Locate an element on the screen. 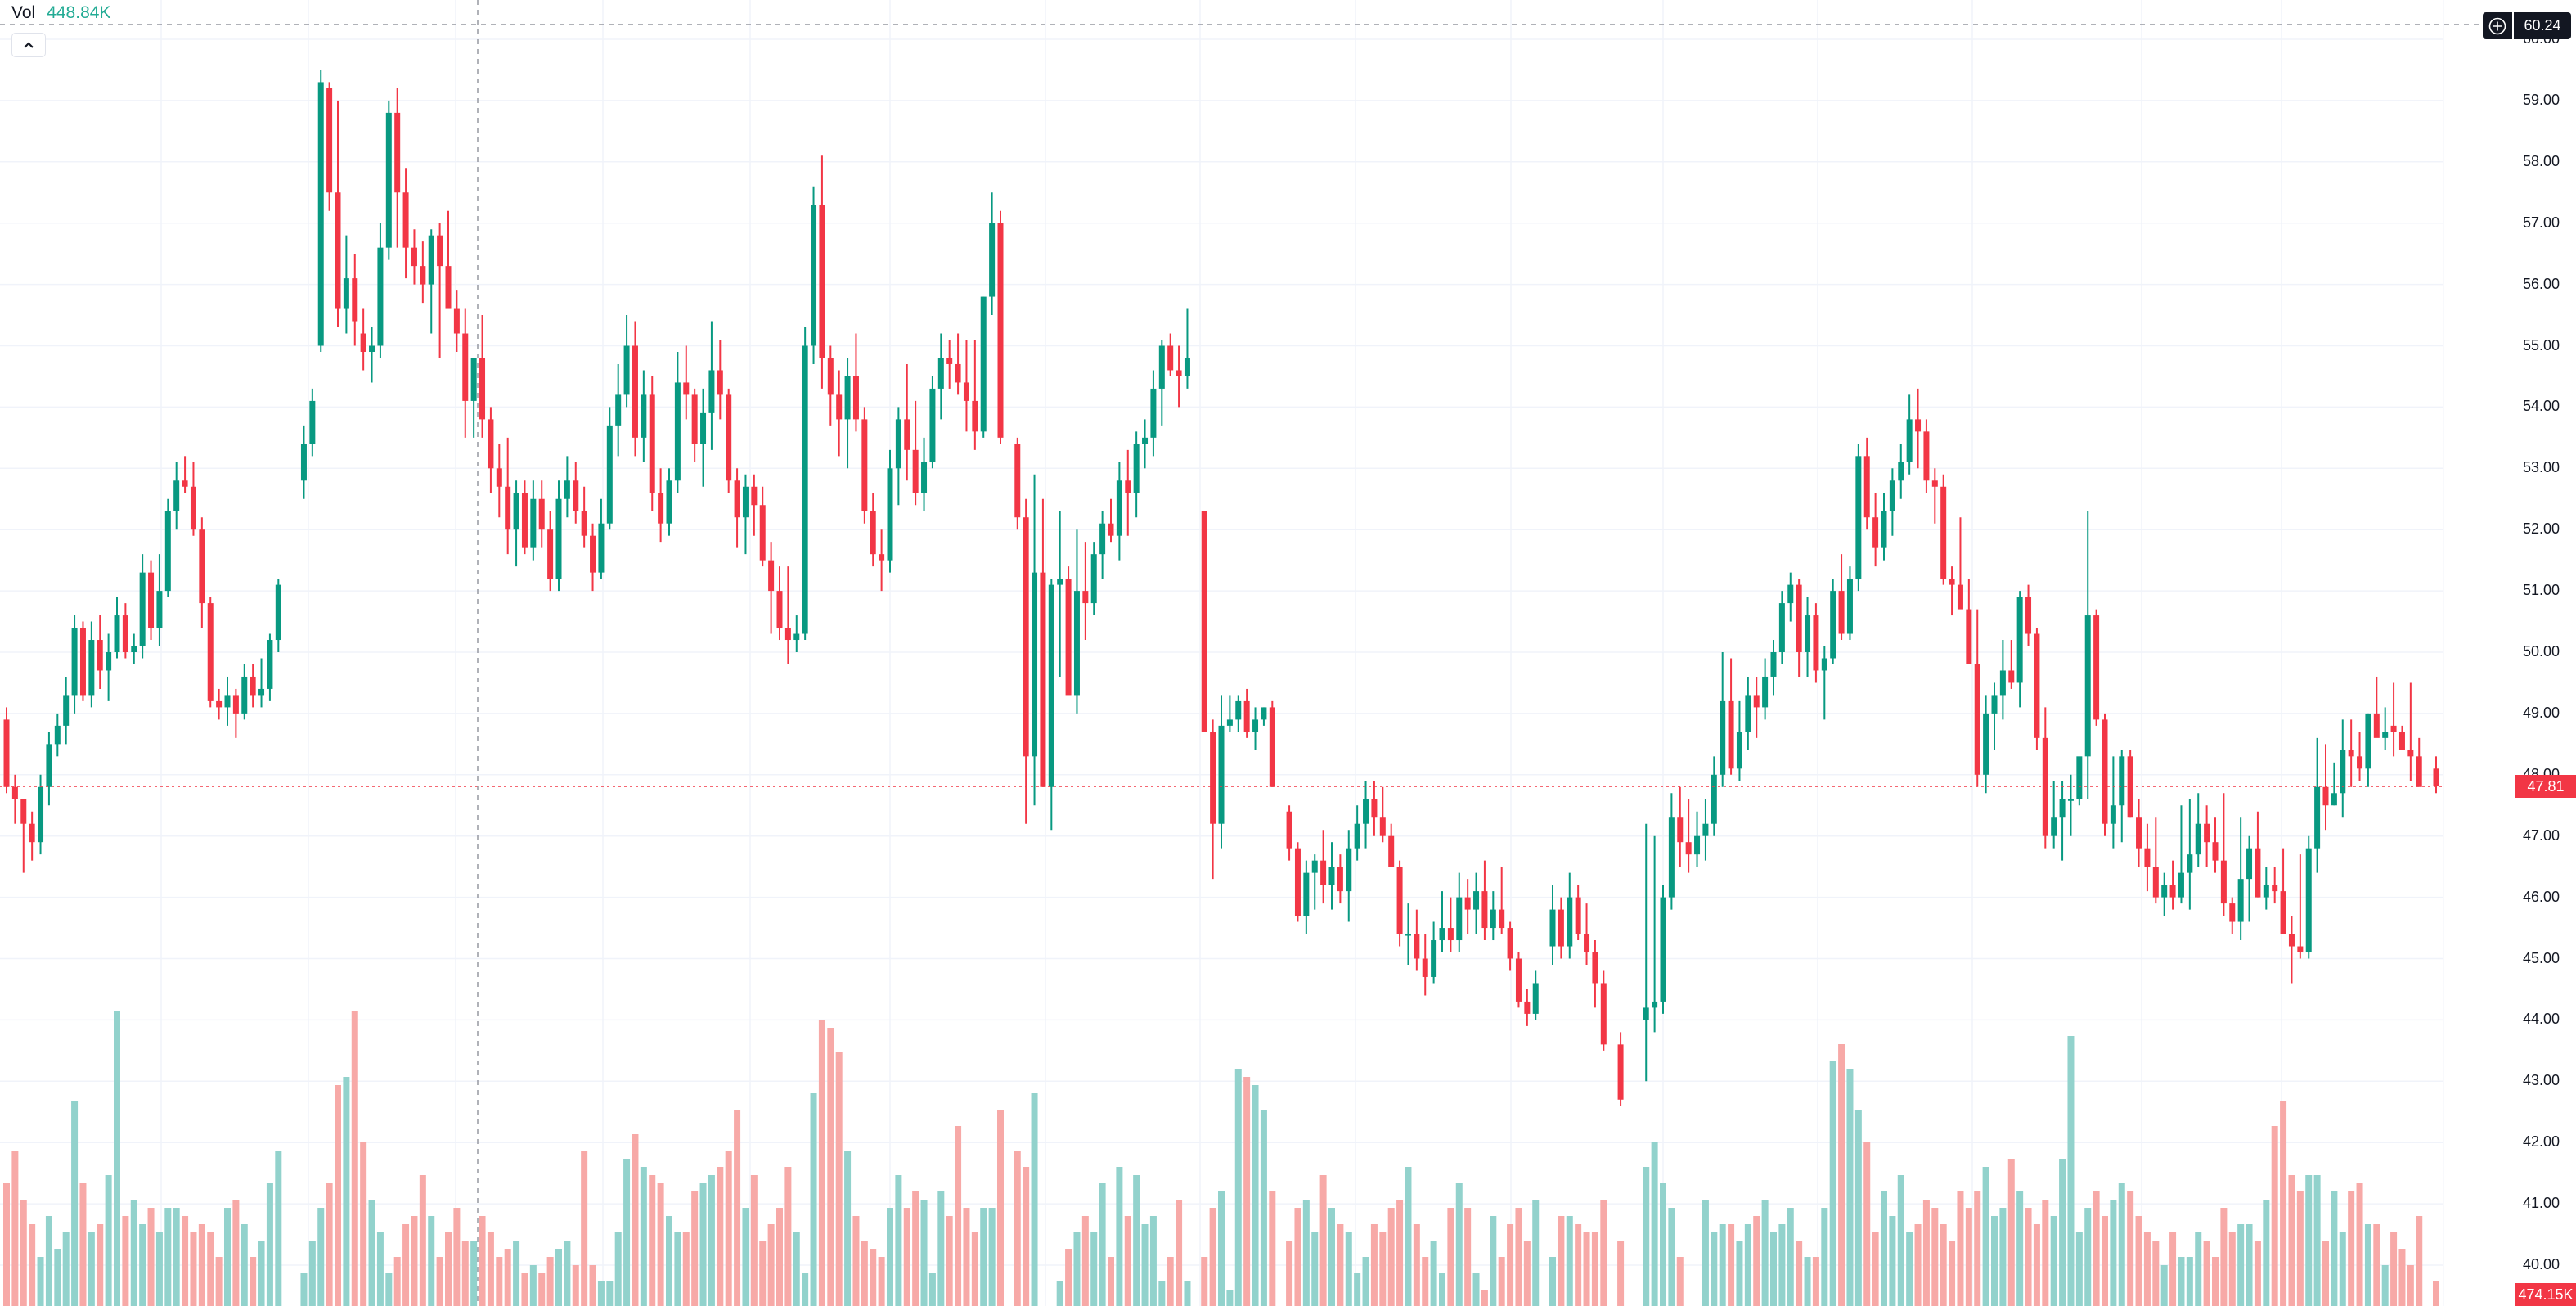  crosshair-price-label: 60.24 is located at coordinates (2542, 26).